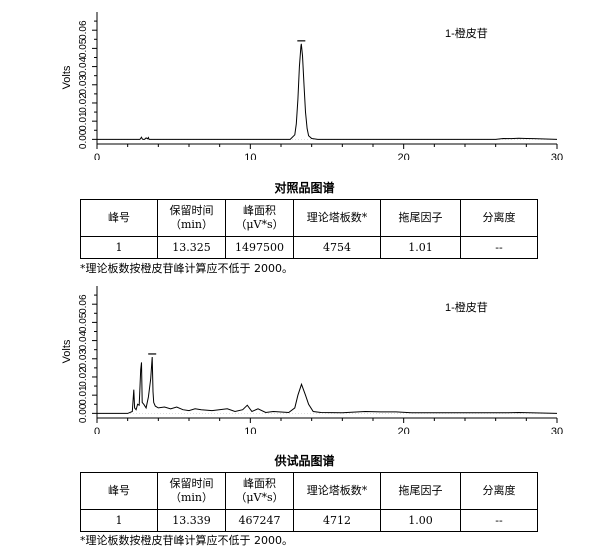  Describe the element at coordinates (337, 247) in the screenshot. I see `cell-theoretical-plates: 4754` at that location.